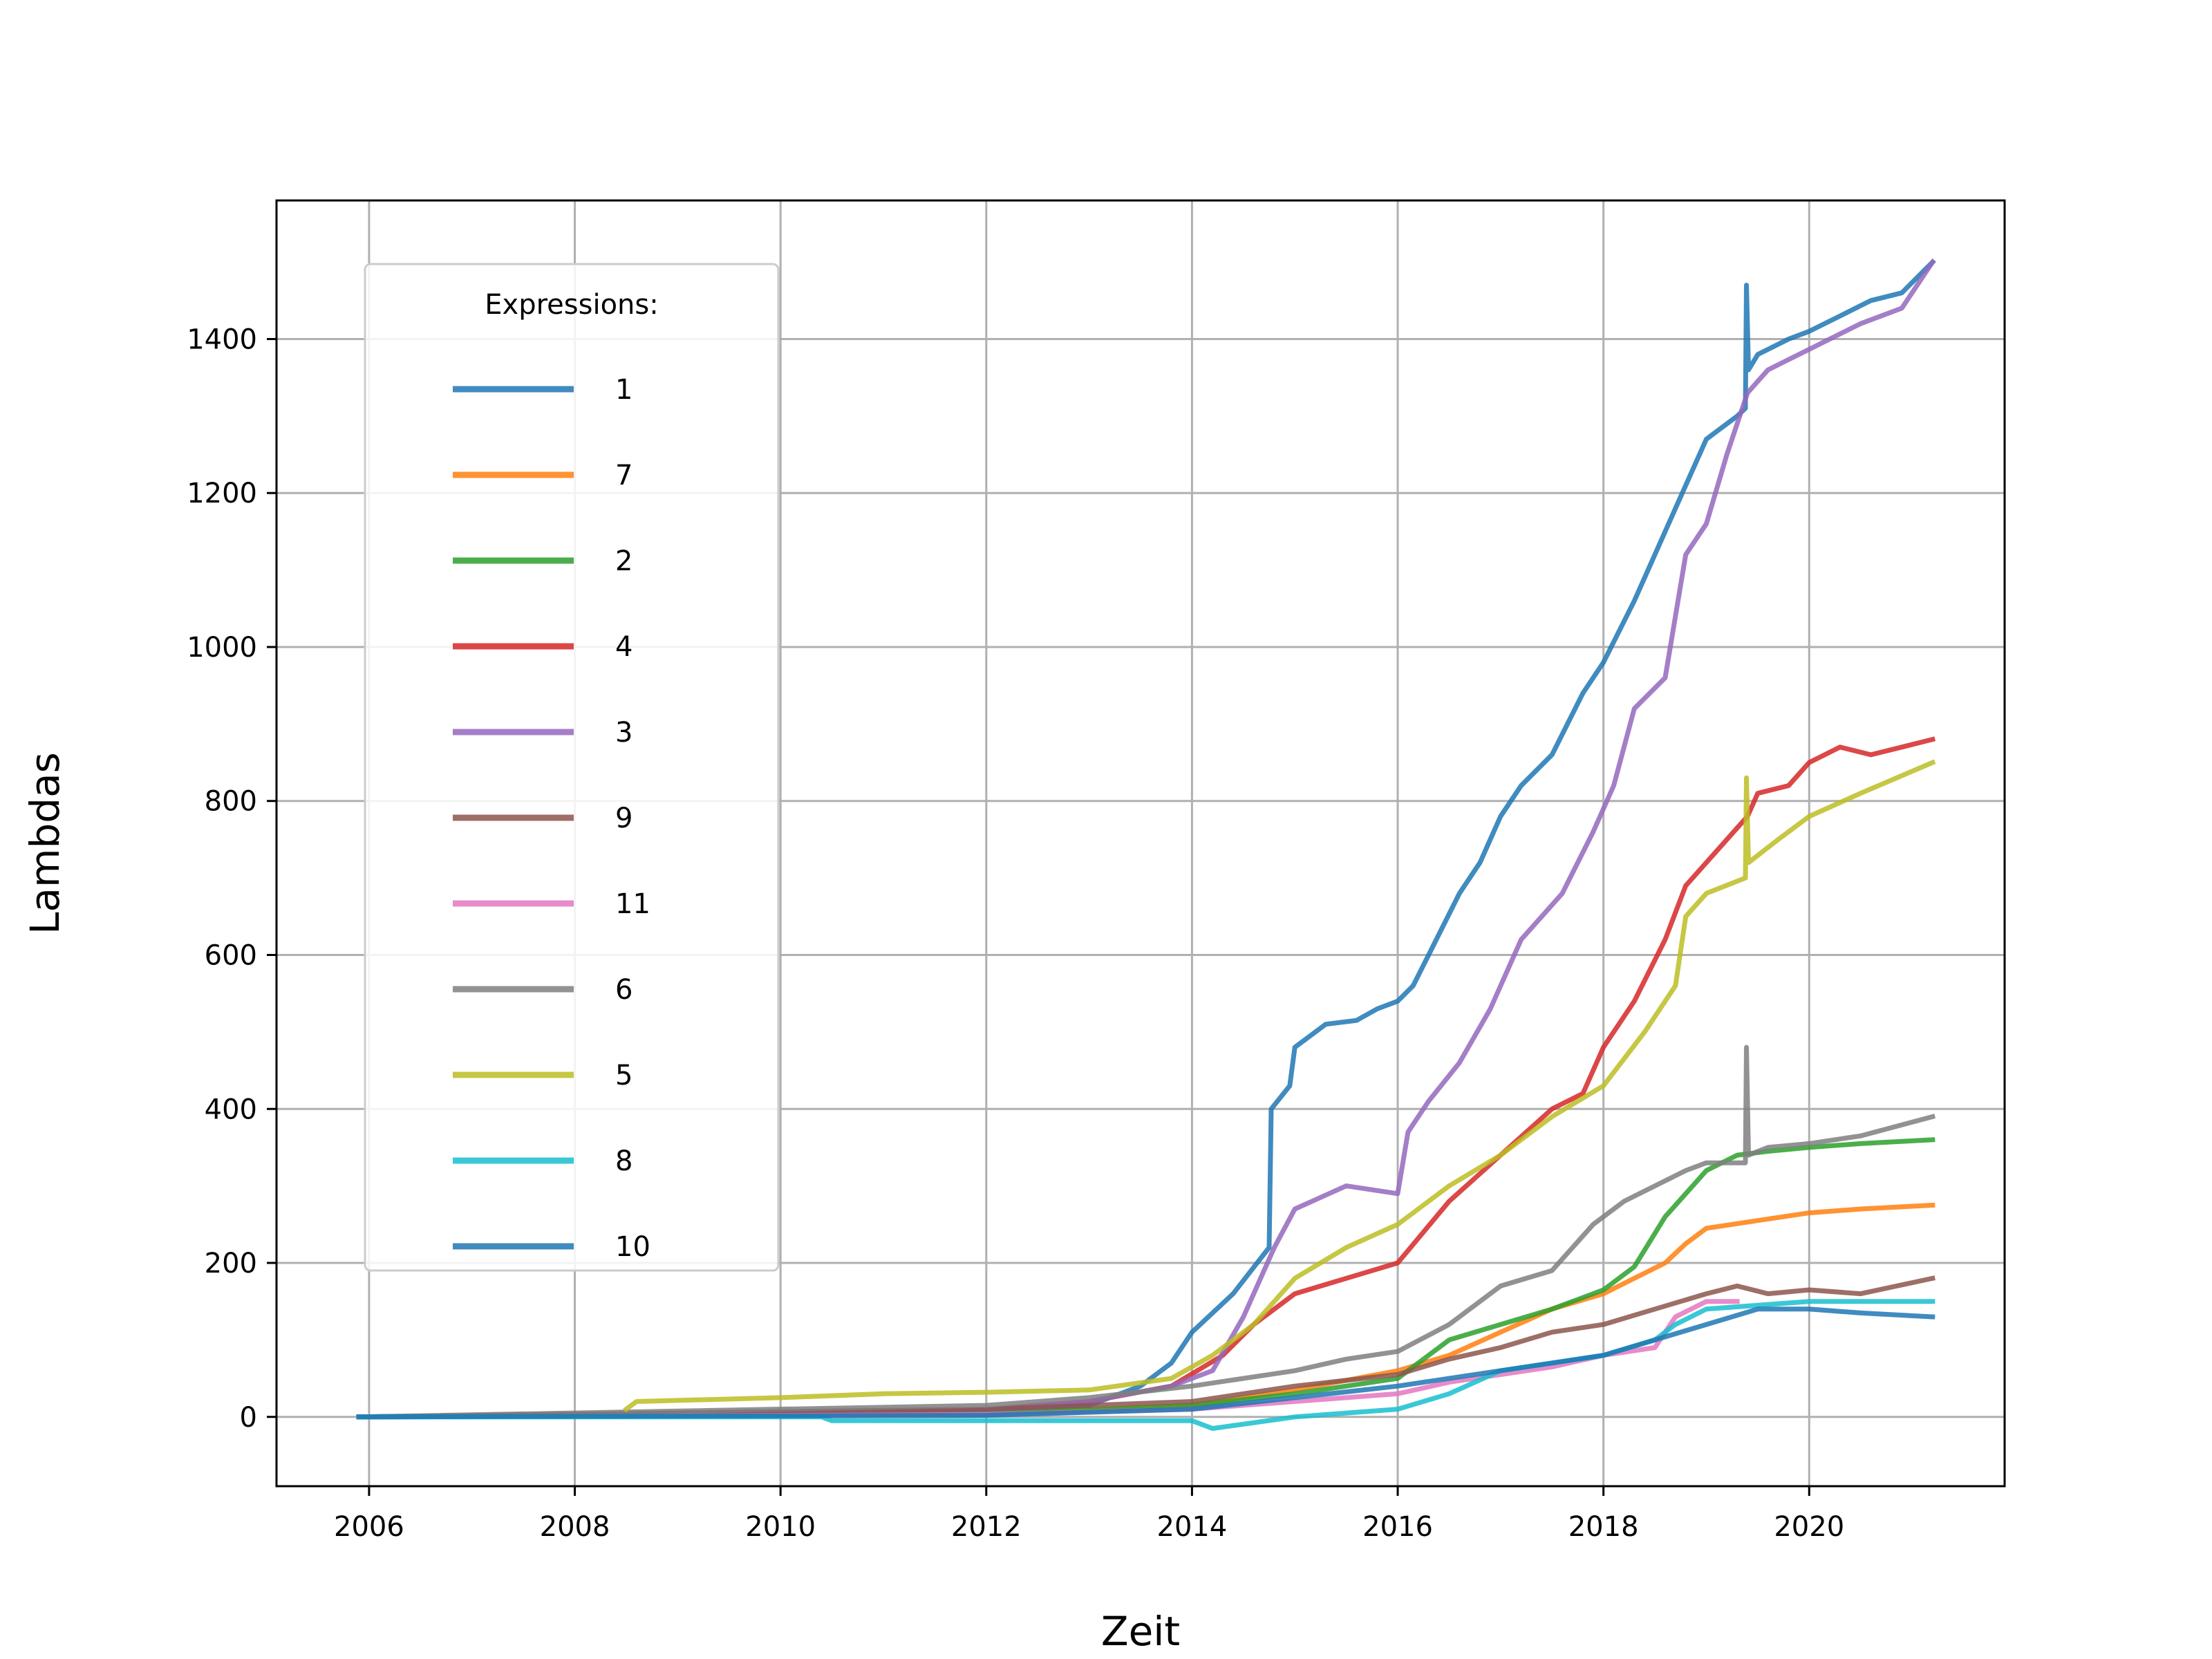  Describe the element at coordinates (1809, 1527) in the screenshot. I see `x-tick-label: 2020` at that location.